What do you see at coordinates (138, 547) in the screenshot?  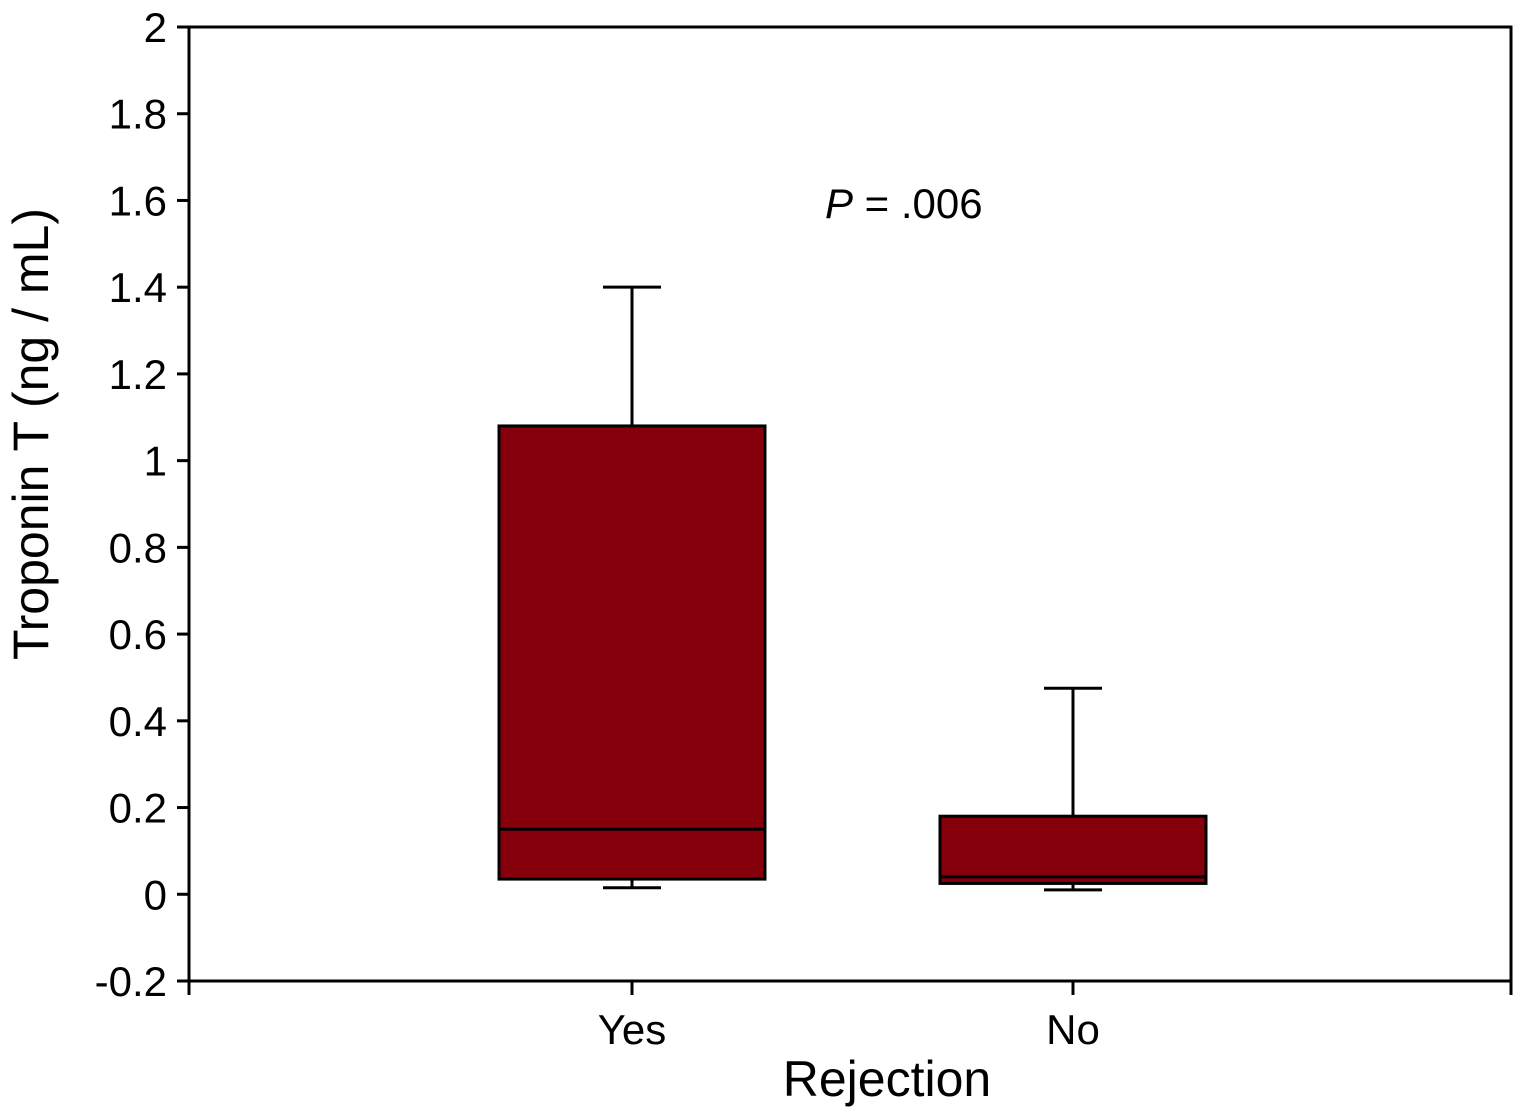 I see `y-tick-label: 0.8` at bounding box center [138, 547].